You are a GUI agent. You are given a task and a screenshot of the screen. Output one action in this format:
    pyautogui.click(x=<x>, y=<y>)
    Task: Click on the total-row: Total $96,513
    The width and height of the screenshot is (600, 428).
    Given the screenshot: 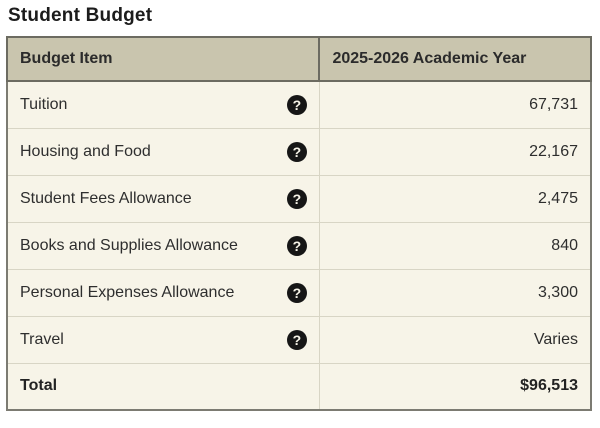 What is the action you would take?
    pyautogui.click(x=299, y=386)
    